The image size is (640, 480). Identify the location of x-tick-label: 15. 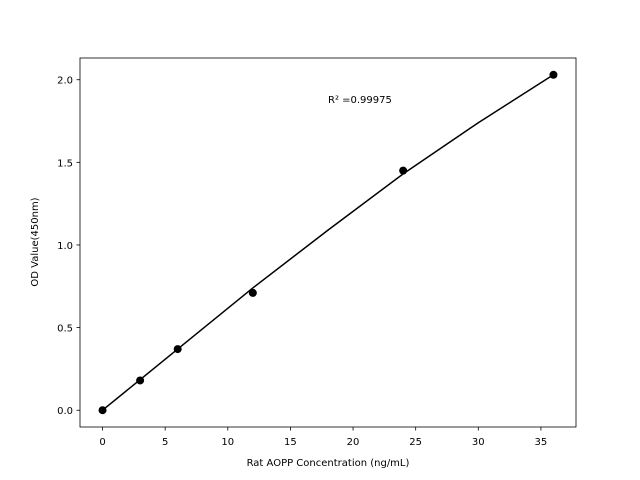
(290, 442).